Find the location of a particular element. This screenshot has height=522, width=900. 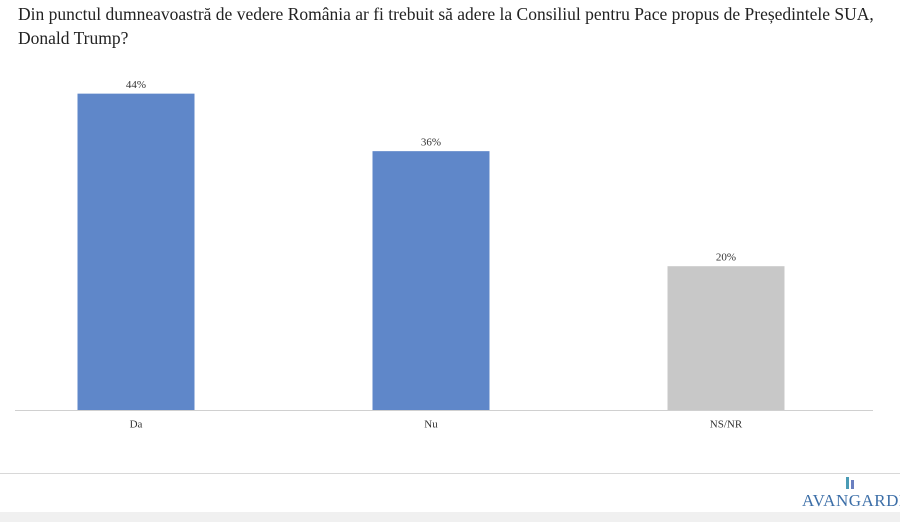

data-label: 36% is located at coordinates (431, 143).